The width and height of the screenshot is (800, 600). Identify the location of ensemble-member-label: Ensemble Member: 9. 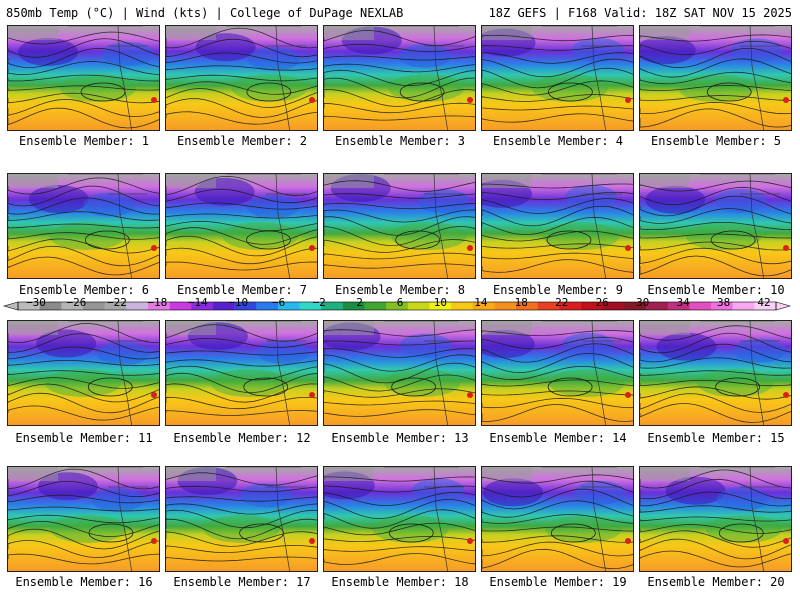
(558, 290).